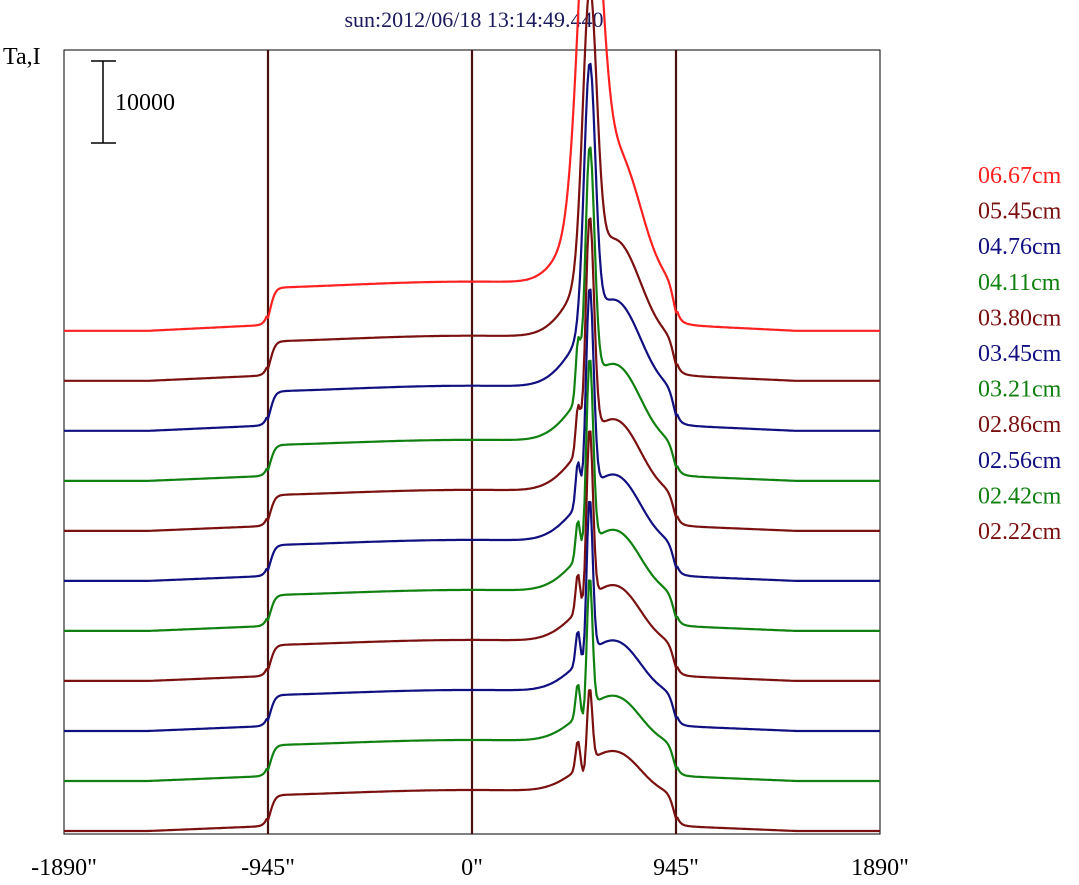 The image size is (1079, 885). I want to click on legend-entry: 03.45cm, so click(1020, 354).